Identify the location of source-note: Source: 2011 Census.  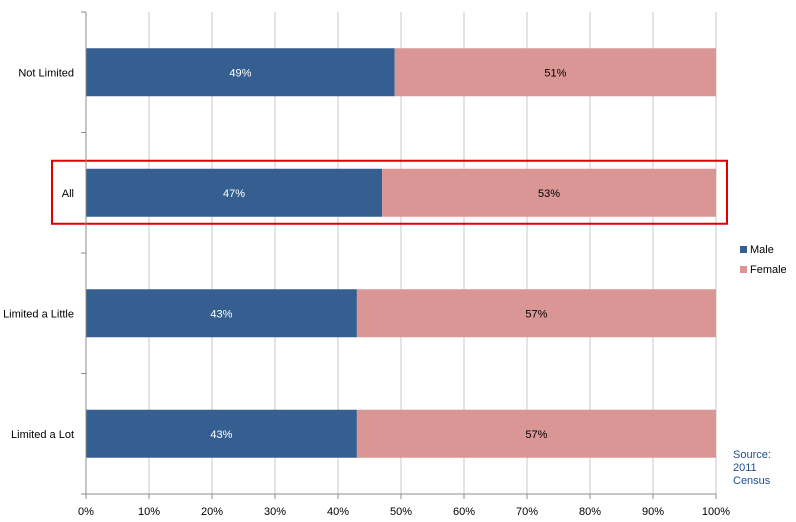
(752, 468).